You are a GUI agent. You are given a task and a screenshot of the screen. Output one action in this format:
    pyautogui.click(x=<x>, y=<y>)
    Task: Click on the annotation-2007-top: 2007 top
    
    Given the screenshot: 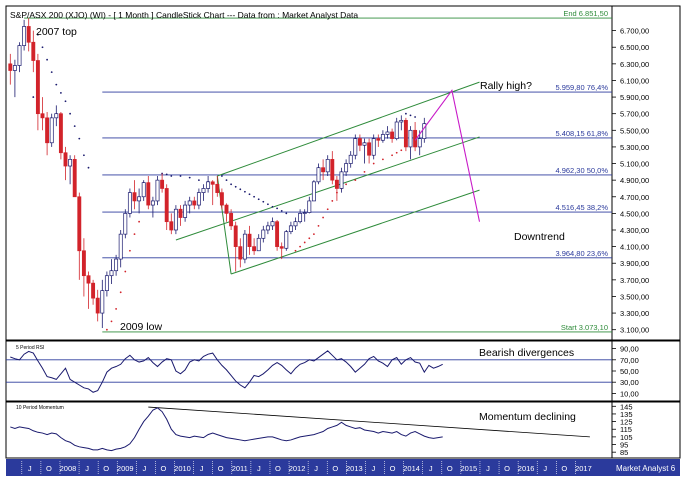 What is the action you would take?
    pyautogui.click(x=56, y=32)
    